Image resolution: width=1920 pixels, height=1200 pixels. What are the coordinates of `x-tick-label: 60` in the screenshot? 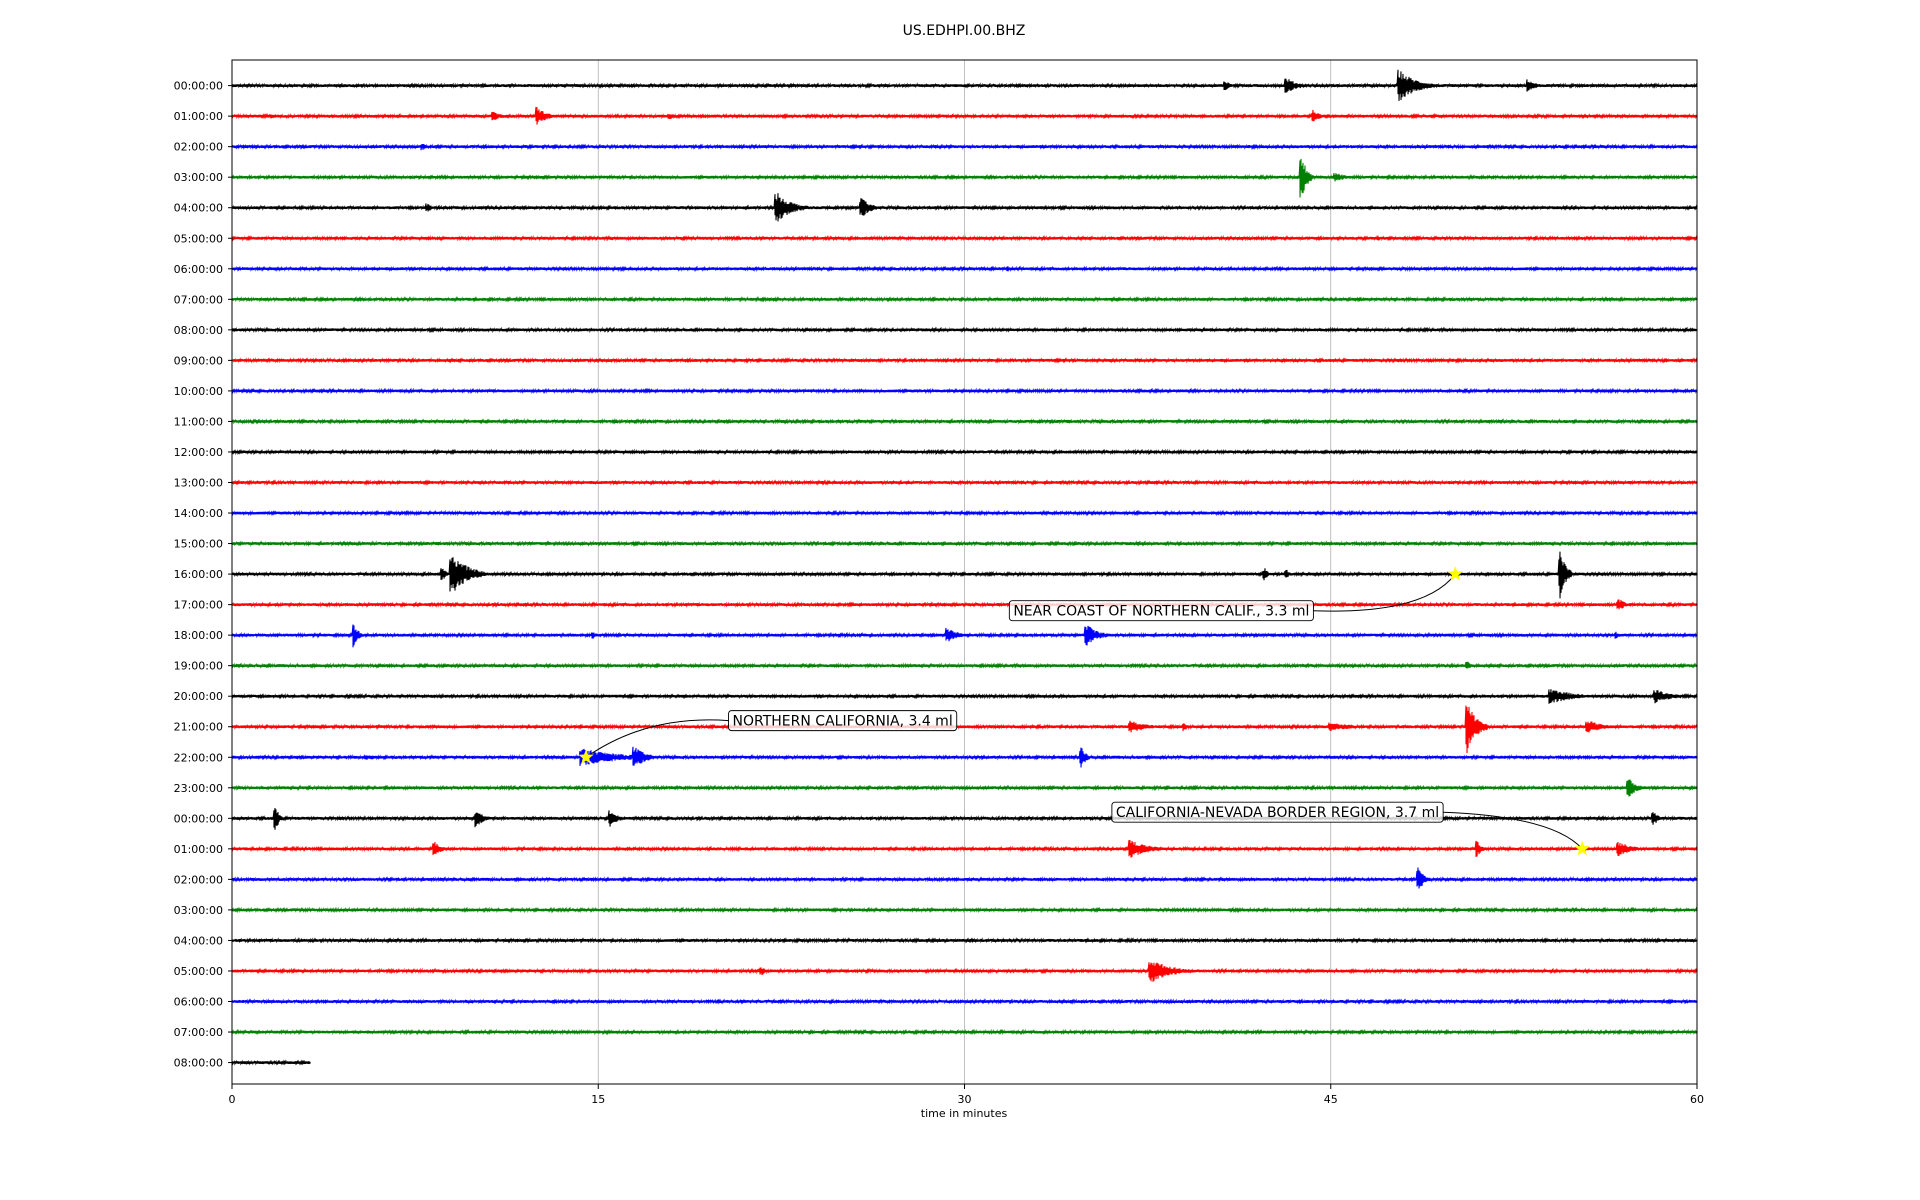 It's located at (1697, 1099).